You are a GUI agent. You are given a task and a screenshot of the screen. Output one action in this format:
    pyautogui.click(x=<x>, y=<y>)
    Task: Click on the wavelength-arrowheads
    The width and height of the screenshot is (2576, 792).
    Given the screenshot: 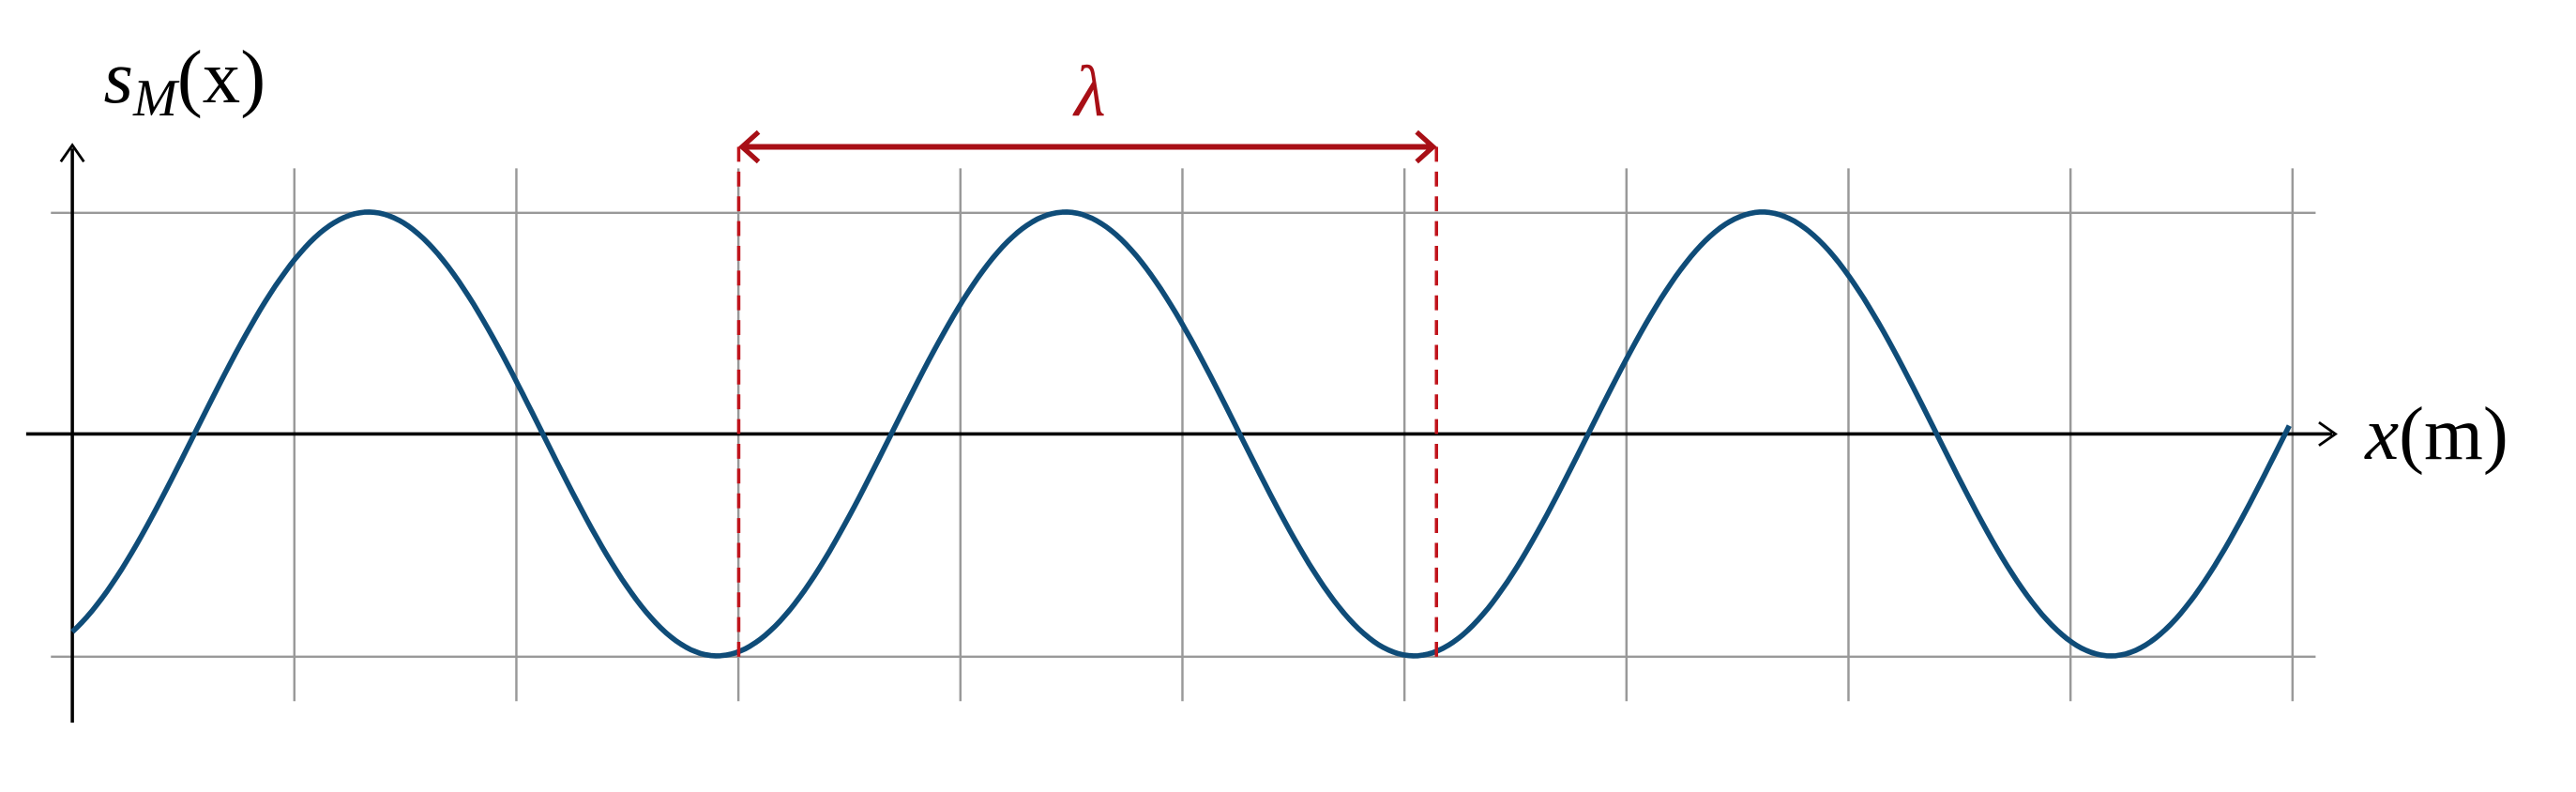 What is the action you would take?
    pyautogui.click(x=1087, y=147)
    